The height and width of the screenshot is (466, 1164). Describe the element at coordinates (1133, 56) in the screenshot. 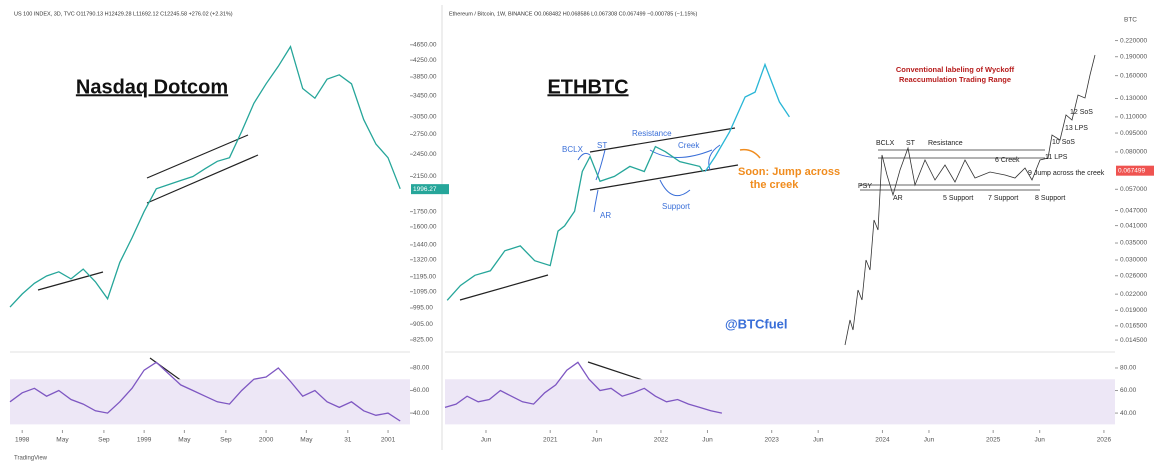

I see `y-tick-label: 0.190000` at that location.